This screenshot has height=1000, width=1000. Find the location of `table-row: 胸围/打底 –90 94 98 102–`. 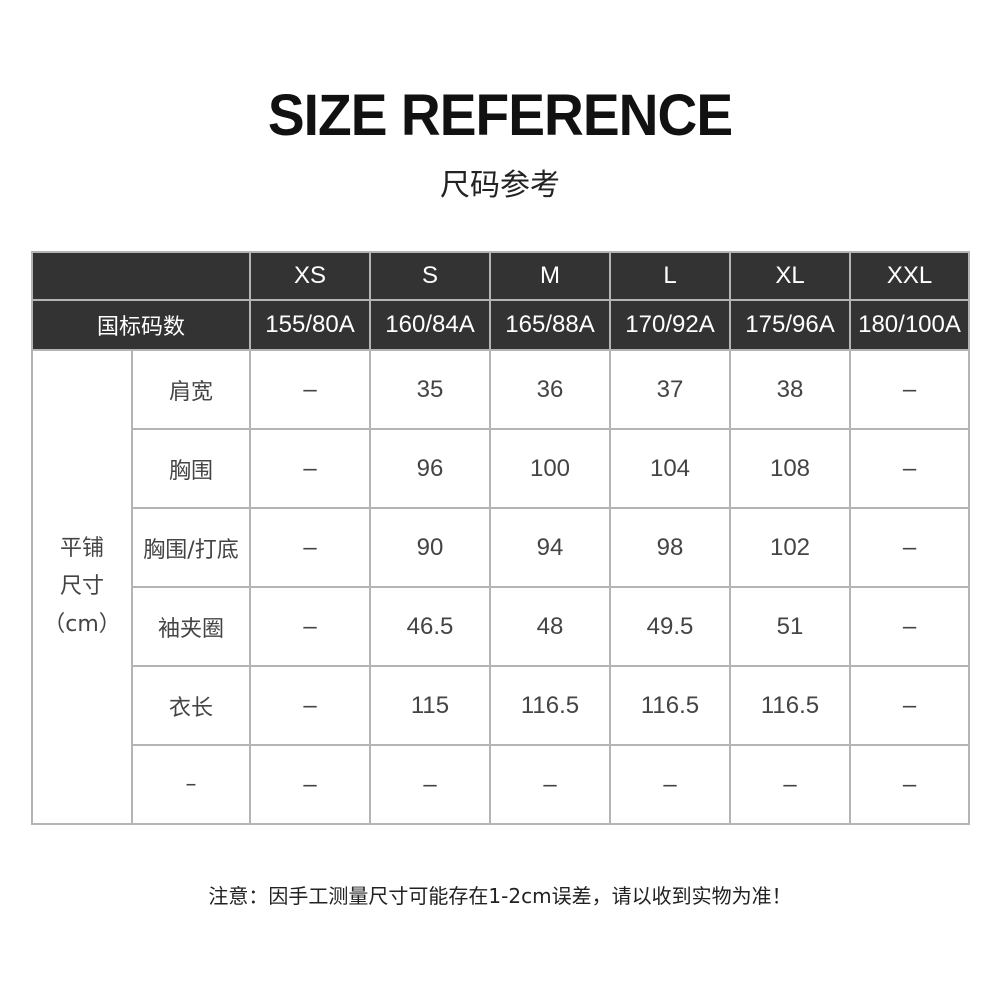

table-row: 胸围/打底 –90 94 98 102– is located at coordinates (501, 547).